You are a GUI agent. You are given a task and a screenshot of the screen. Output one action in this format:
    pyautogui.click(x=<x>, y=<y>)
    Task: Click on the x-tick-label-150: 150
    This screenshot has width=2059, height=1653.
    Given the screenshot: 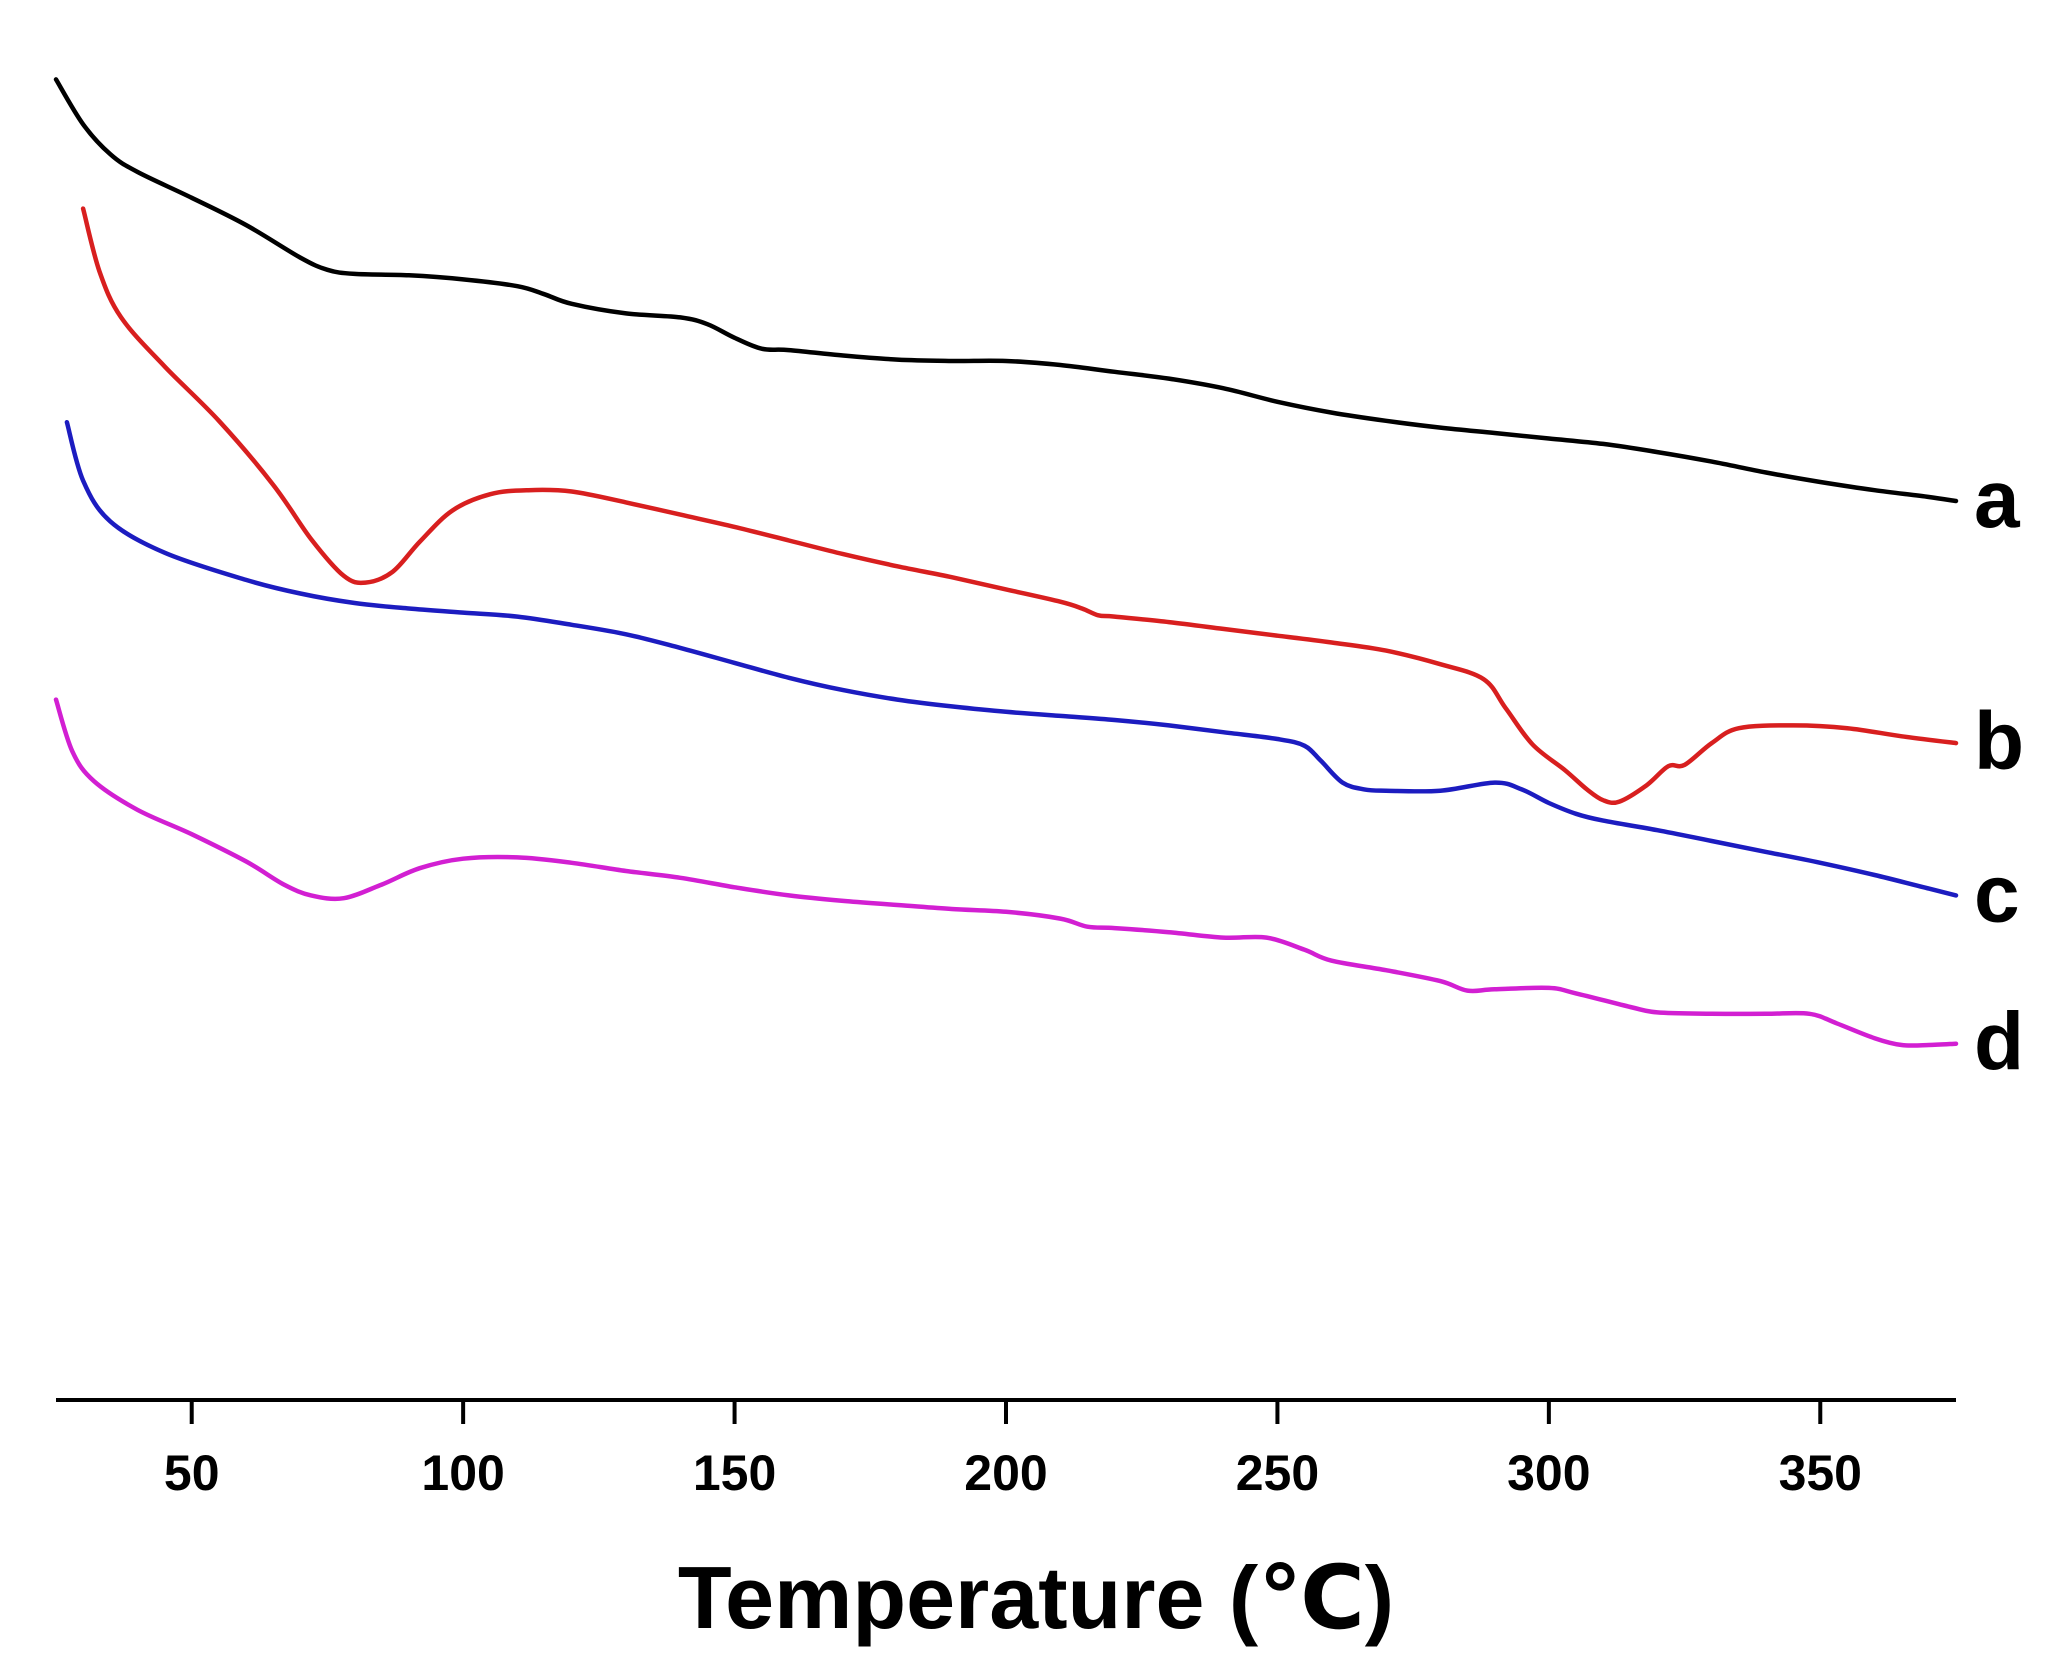 What is the action you would take?
    pyautogui.click(x=734, y=1473)
    